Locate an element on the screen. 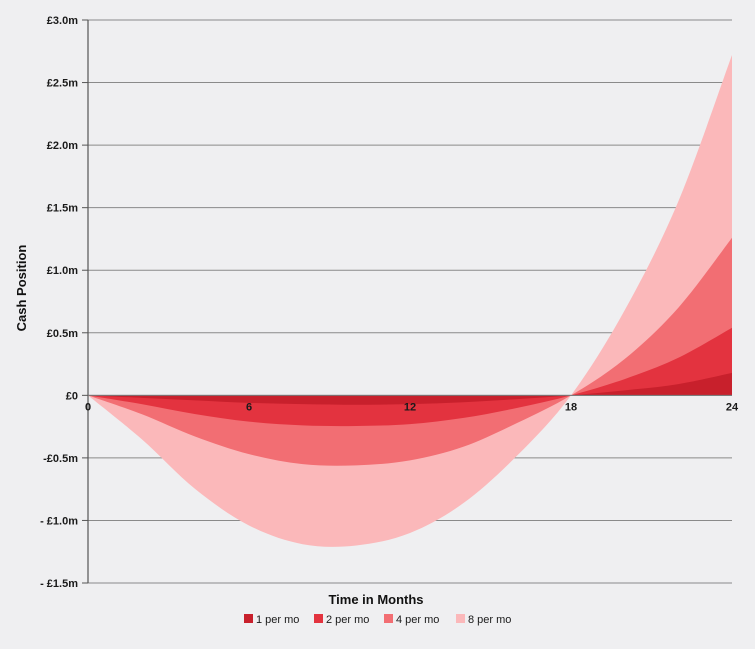 The width and height of the screenshot is (755, 649). x-tick-labels: 0 6 12 18 24 is located at coordinates (412, 407).